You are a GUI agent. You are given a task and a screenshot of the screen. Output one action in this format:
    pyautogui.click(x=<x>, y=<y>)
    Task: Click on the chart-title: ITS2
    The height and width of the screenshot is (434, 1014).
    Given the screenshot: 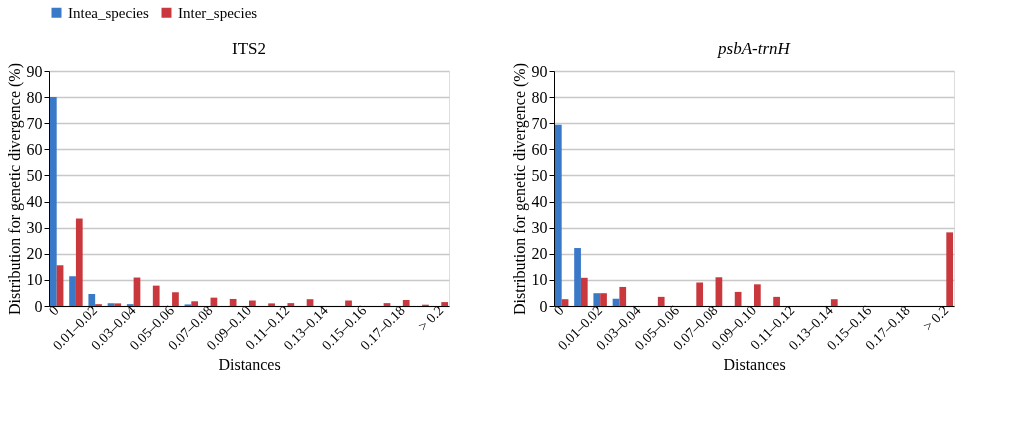 What is the action you would take?
    pyautogui.click(x=249, y=49)
    